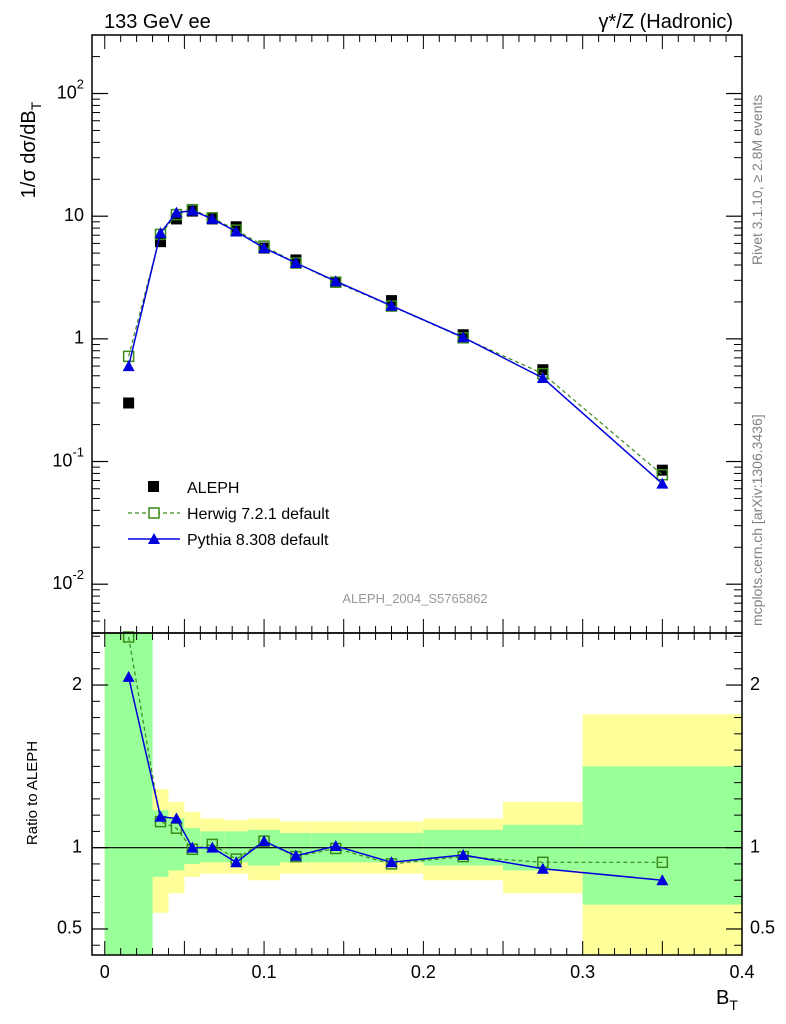 This screenshot has height=1024, width=786. What do you see at coordinates (213, 488) in the screenshot?
I see `legend-aleph-label: ALEPH` at bounding box center [213, 488].